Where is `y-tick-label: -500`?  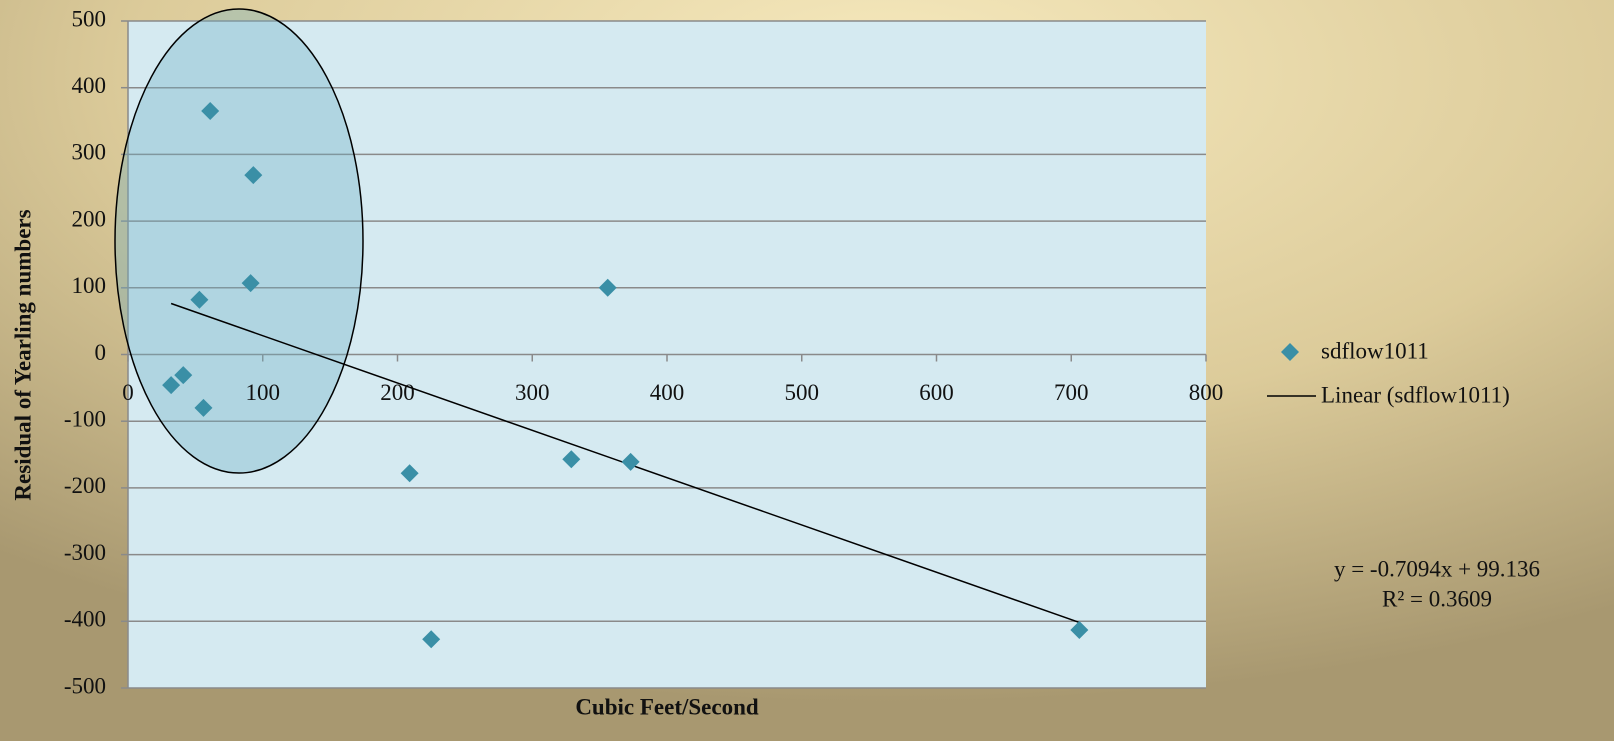 y-tick-label: -500 is located at coordinates (85, 685).